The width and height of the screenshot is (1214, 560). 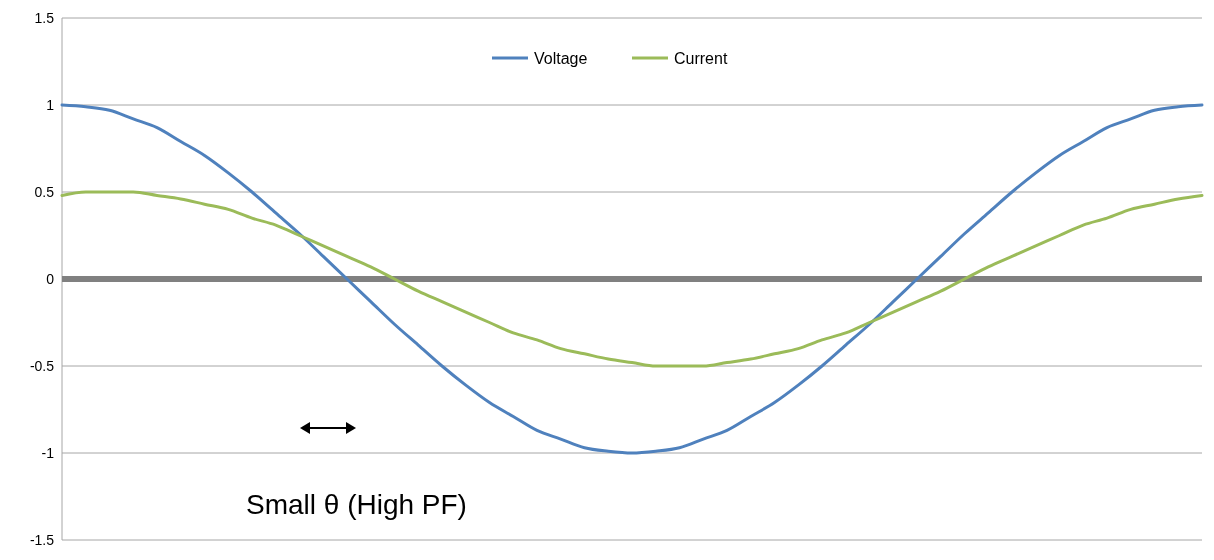 What do you see at coordinates (42, 365) in the screenshot?
I see `y-tick-label: -0.5` at bounding box center [42, 365].